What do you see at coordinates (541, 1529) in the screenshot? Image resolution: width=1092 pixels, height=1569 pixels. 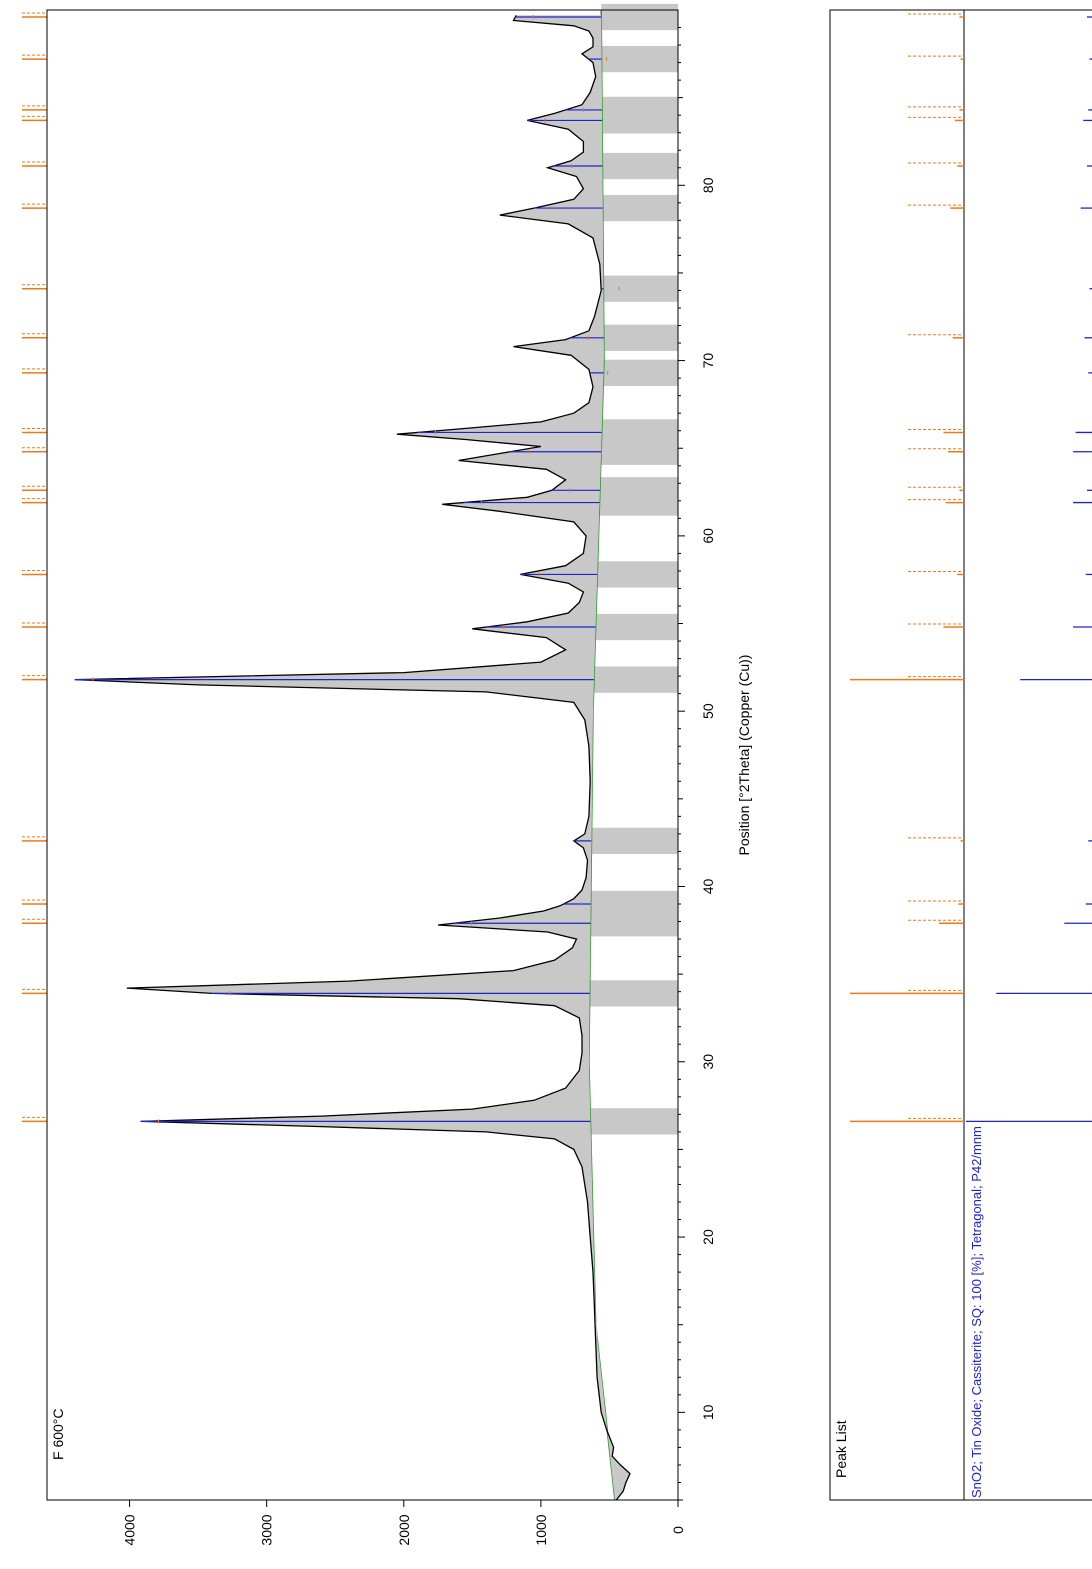 I see `y-tick-label: 1000` at bounding box center [541, 1529].